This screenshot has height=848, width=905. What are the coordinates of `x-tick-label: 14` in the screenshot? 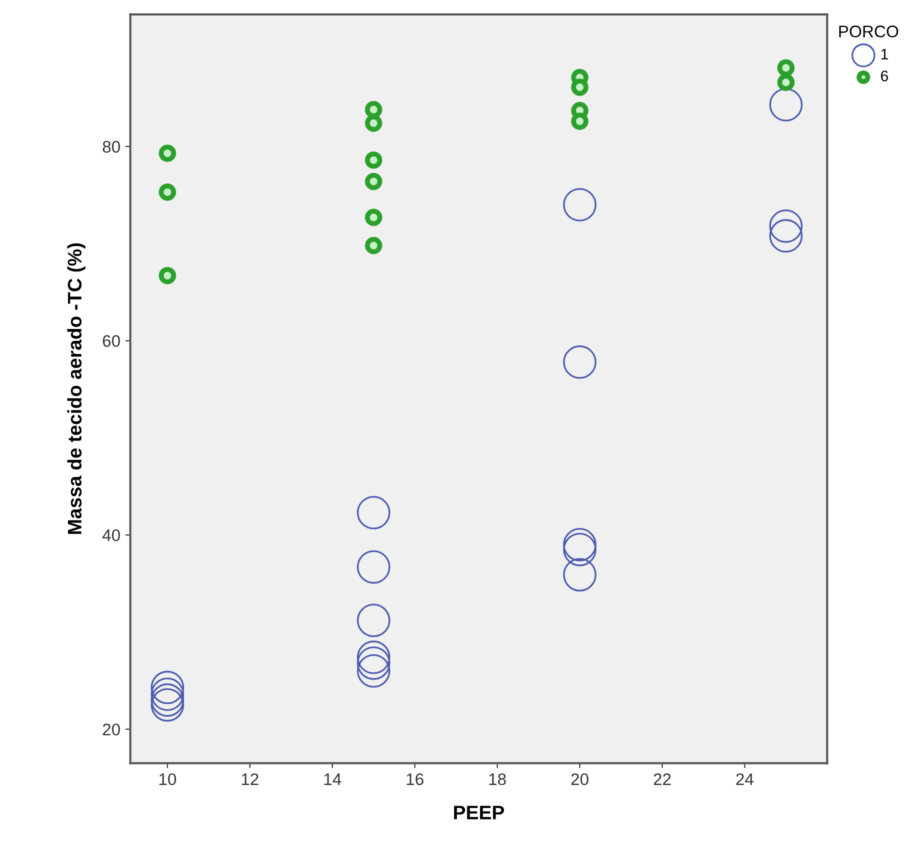 It's located at (333, 779).